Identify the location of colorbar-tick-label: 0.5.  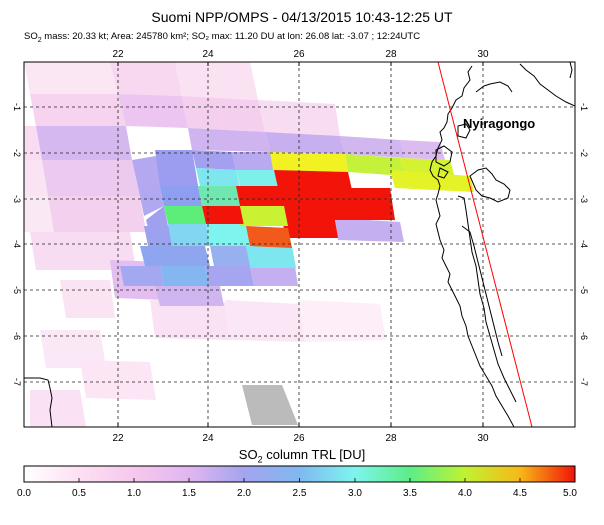
(79, 493).